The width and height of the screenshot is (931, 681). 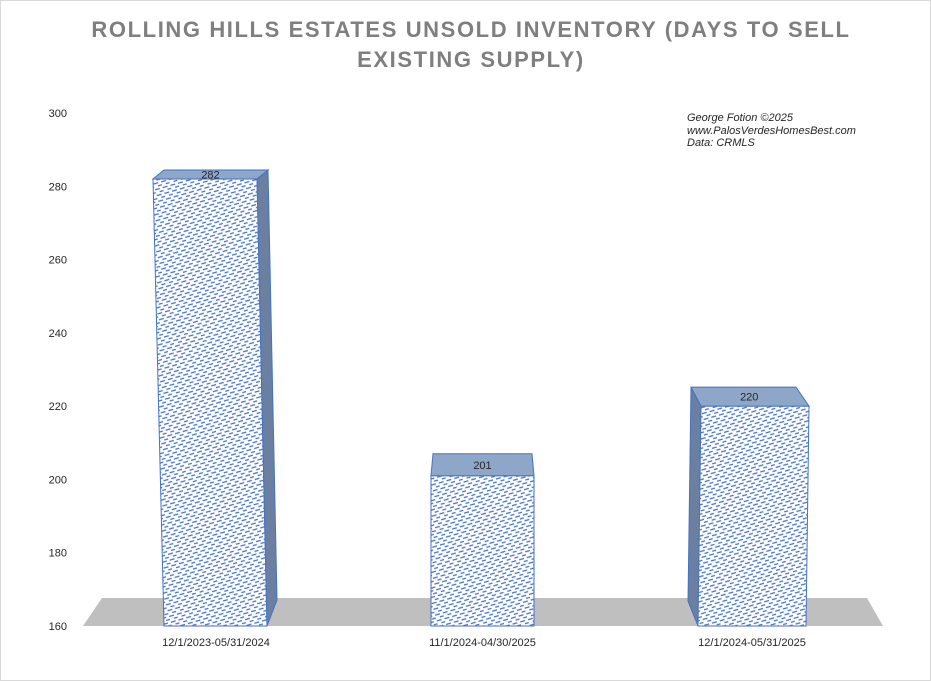 I want to click on x-category-label: 11/1/2024-04/30/2025, so click(x=482, y=643).